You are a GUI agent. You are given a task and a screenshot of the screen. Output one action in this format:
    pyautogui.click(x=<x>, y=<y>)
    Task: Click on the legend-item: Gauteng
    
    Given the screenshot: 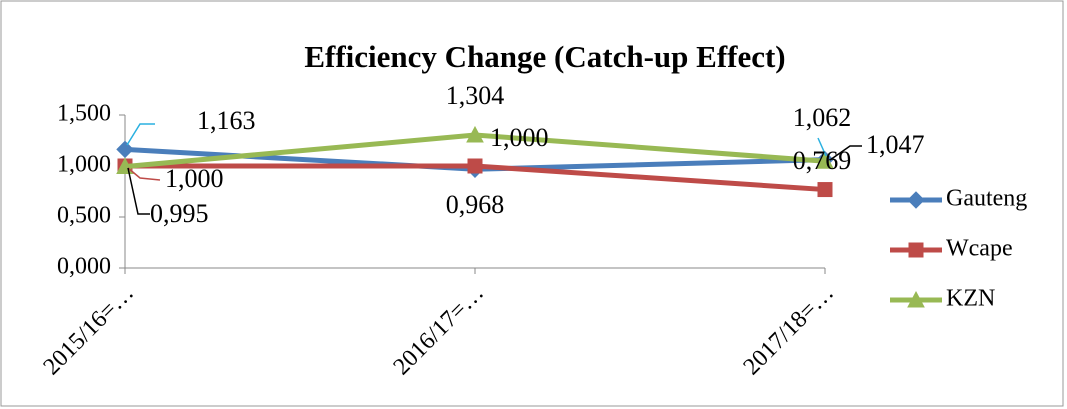 What is the action you would take?
    pyautogui.click(x=958, y=199)
    